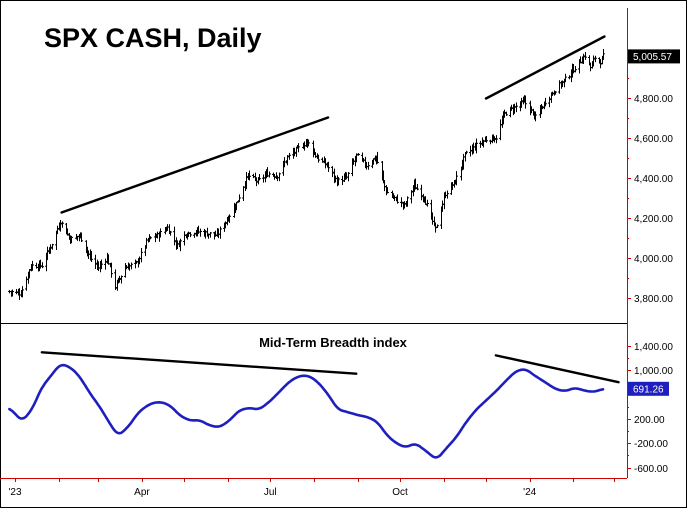 The height and width of the screenshot is (508, 687). I want to click on x-tick-label: Oct, so click(400, 492).